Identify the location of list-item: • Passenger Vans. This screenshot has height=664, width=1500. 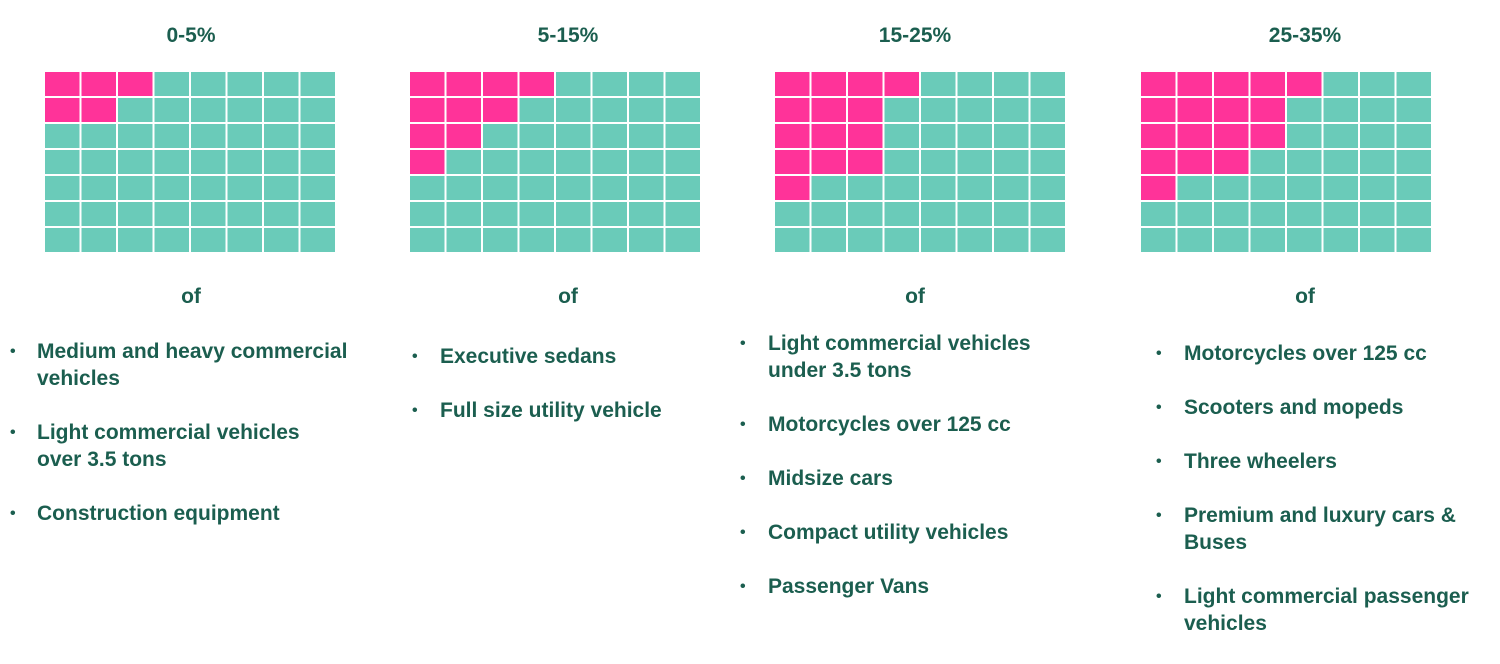
(835, 586).